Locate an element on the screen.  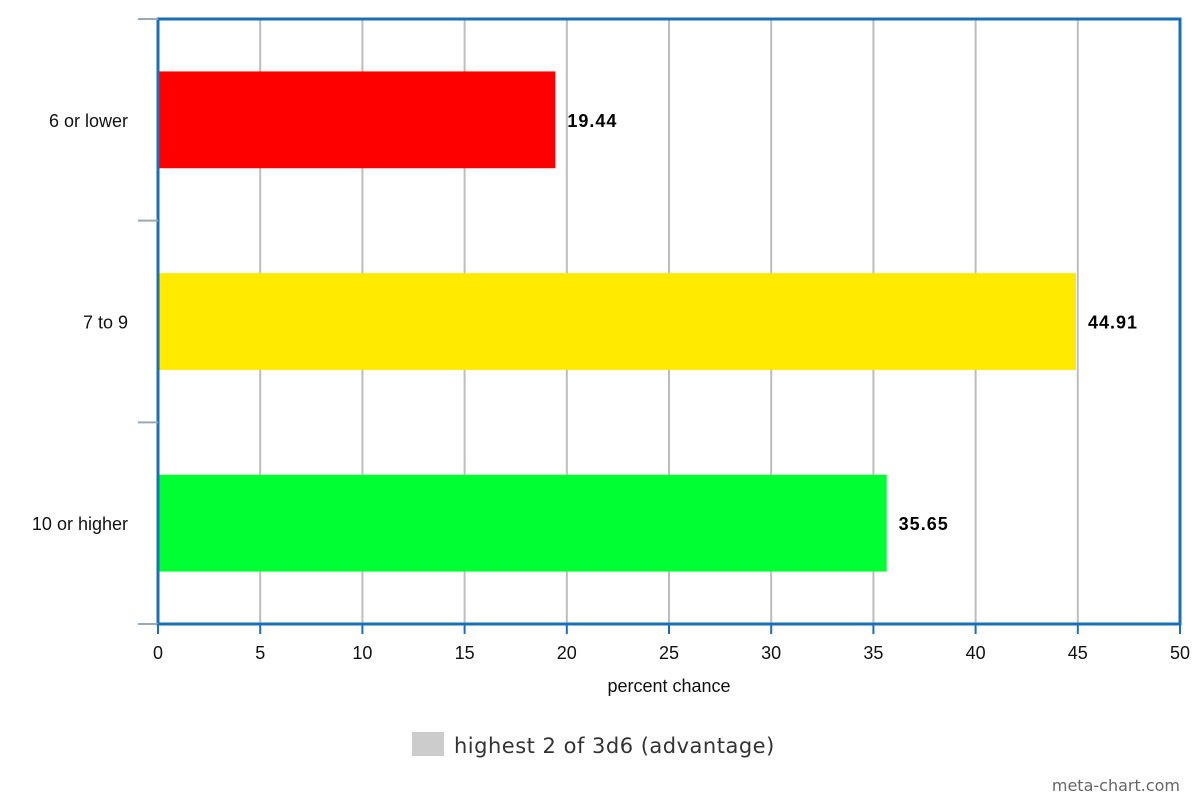
x-tick-label: 30 is located at coordinates (771, 653).